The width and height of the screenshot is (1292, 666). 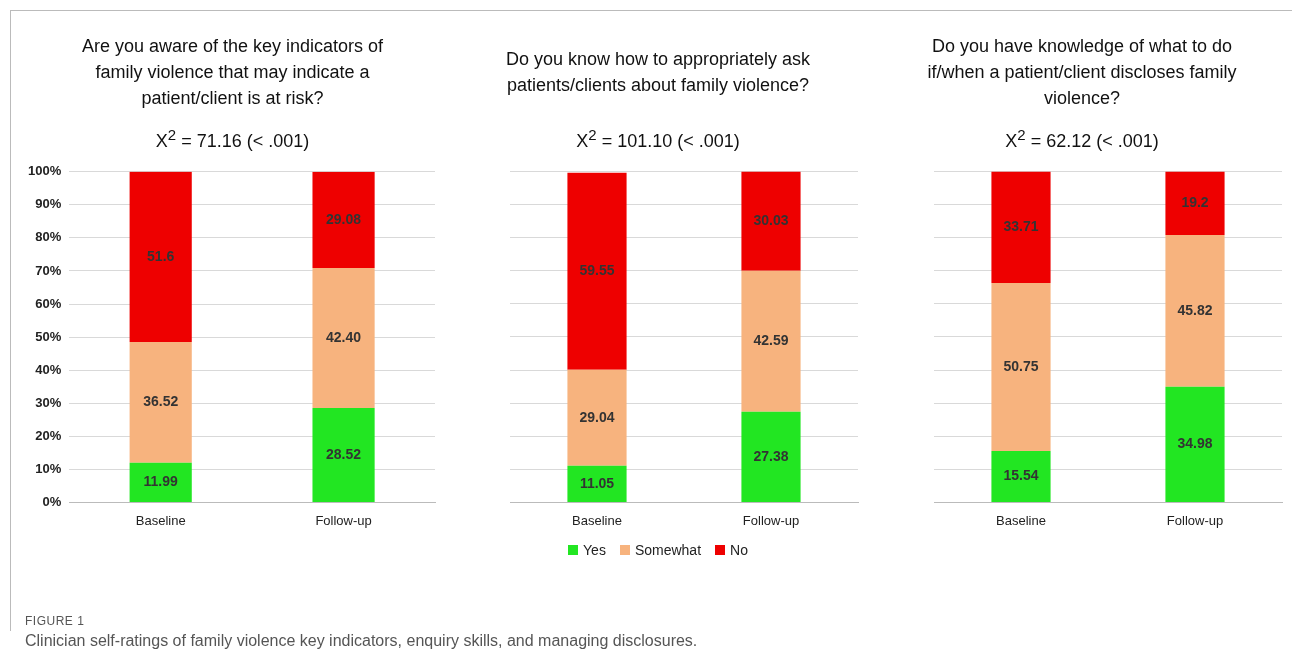 I want to click on y-tick-label: 10%, so click(x=48, y=468).